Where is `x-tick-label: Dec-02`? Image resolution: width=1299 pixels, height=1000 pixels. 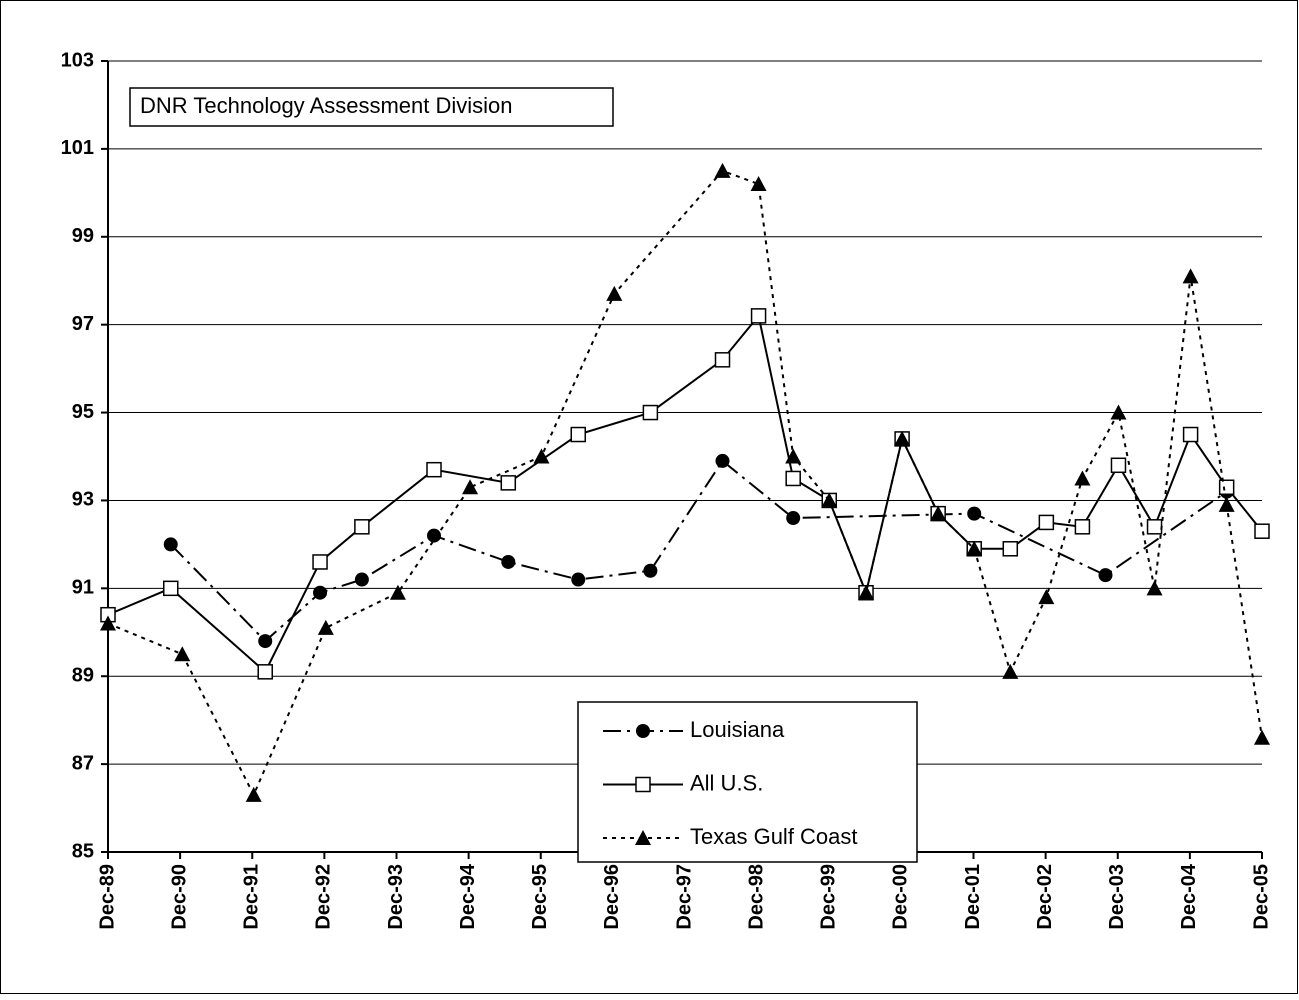
x-tick-label: Dec-02 is located at coordinates (1045, 897).